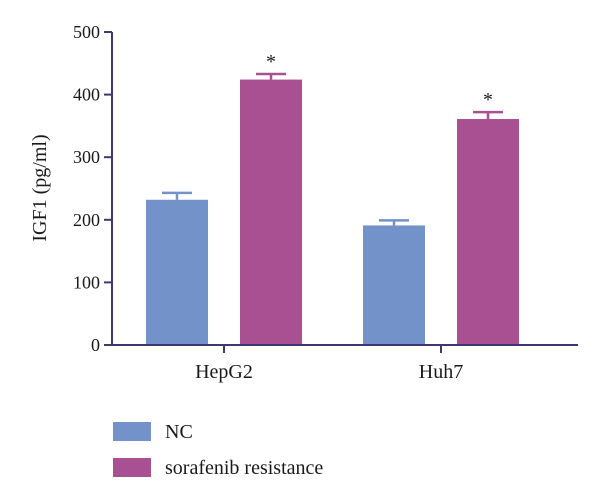 The height and width of the screenshot is (498, 600). What do you see at coordinates (224, 372) in the screenshot?
I see `x-tick-label-hepg2: HepG2` at bounding box center [224, 372].